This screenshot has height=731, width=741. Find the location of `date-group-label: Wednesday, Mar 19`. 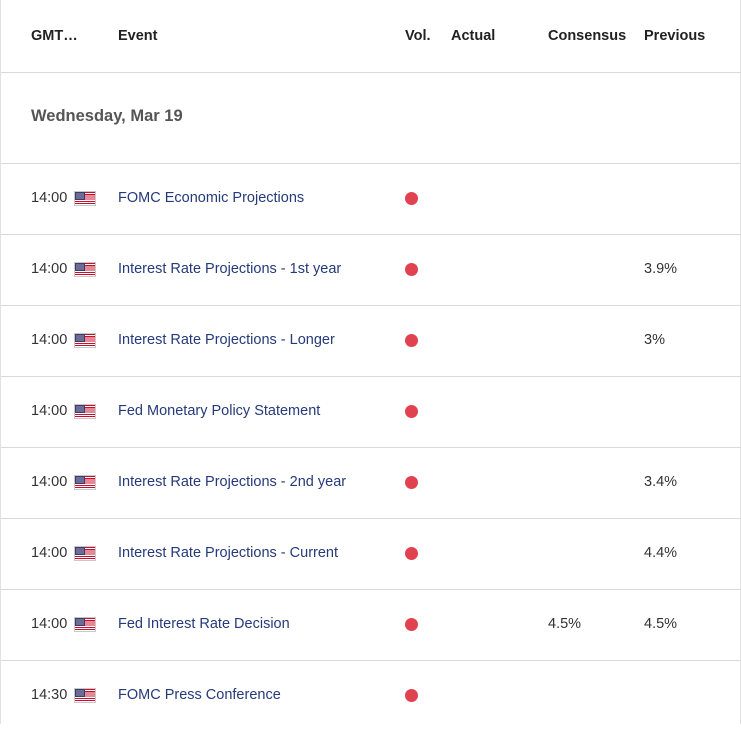

date-group-label: Wednesday, Mar 19 is located at coordinates (107, 116).